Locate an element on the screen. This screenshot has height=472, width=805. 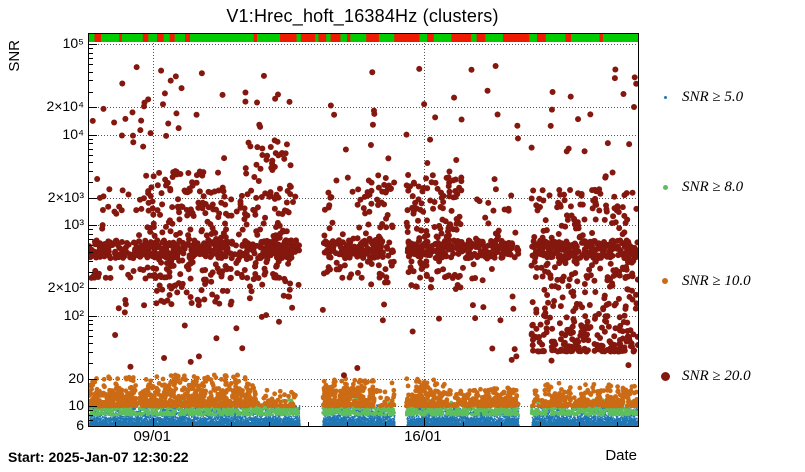
legend-marker-snr-5-icon is located at coordinates (665, 97).